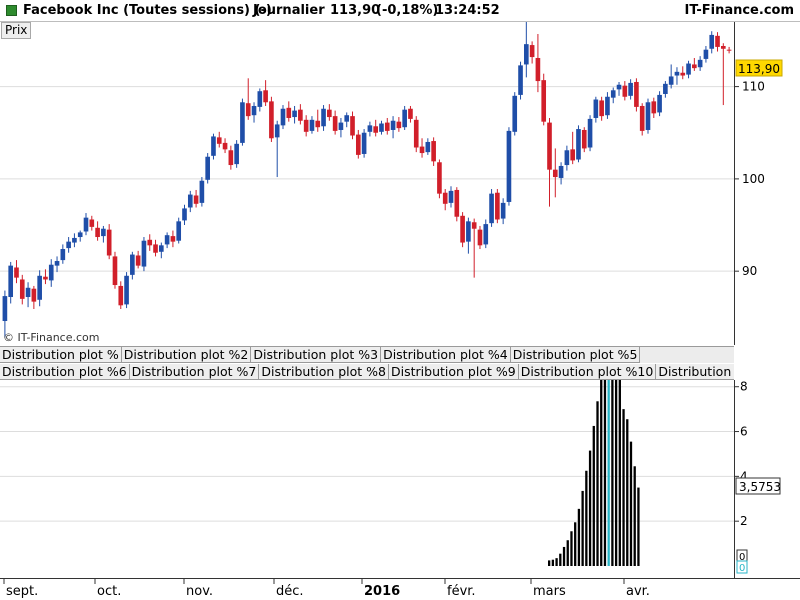 The width and height of the screenshot is (800, 600). What do you see at coordinates (61, 355) in the screenshot?
I see `distribution-tab: Distribution plot %` at bounding box center [61, 355].